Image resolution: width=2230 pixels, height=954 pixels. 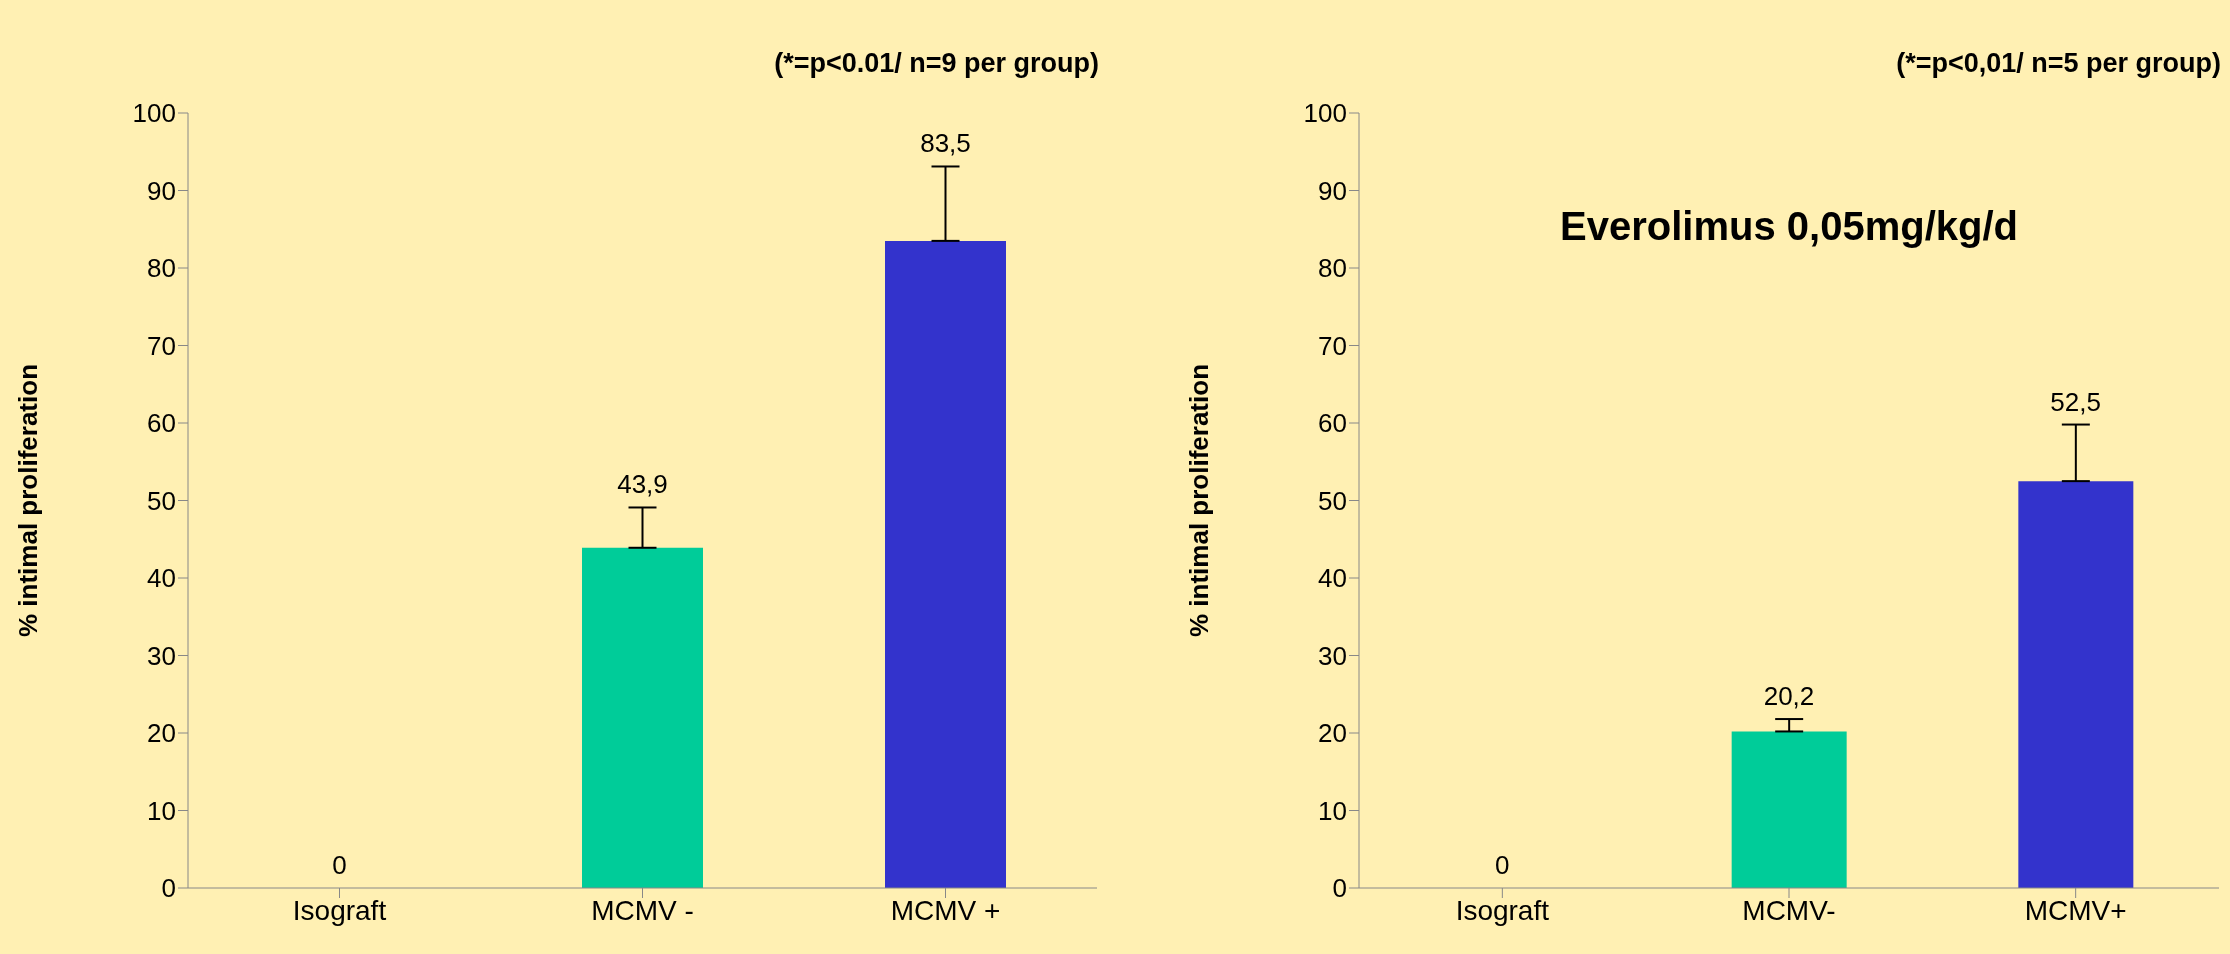 I want to click on data-label: 83,5, so click(x=945, y=143).